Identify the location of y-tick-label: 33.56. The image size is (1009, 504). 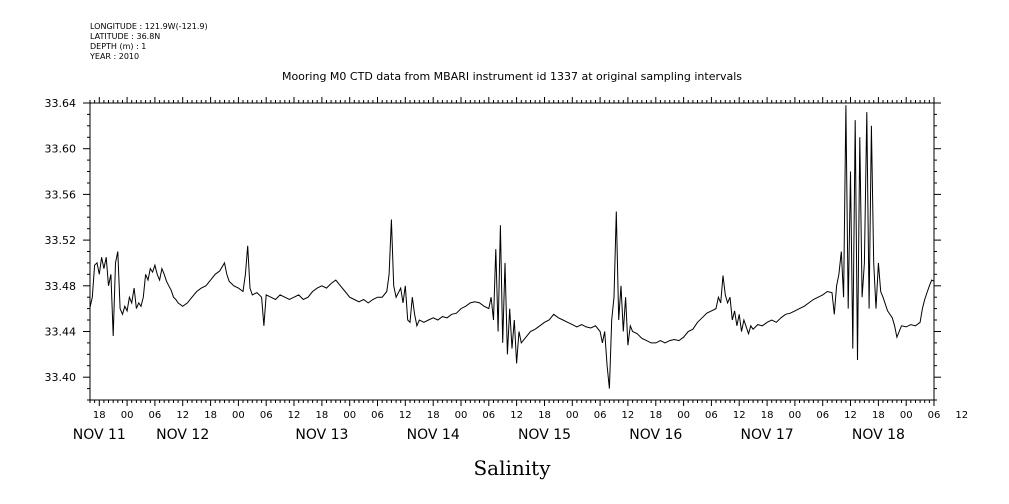
(61, 194).